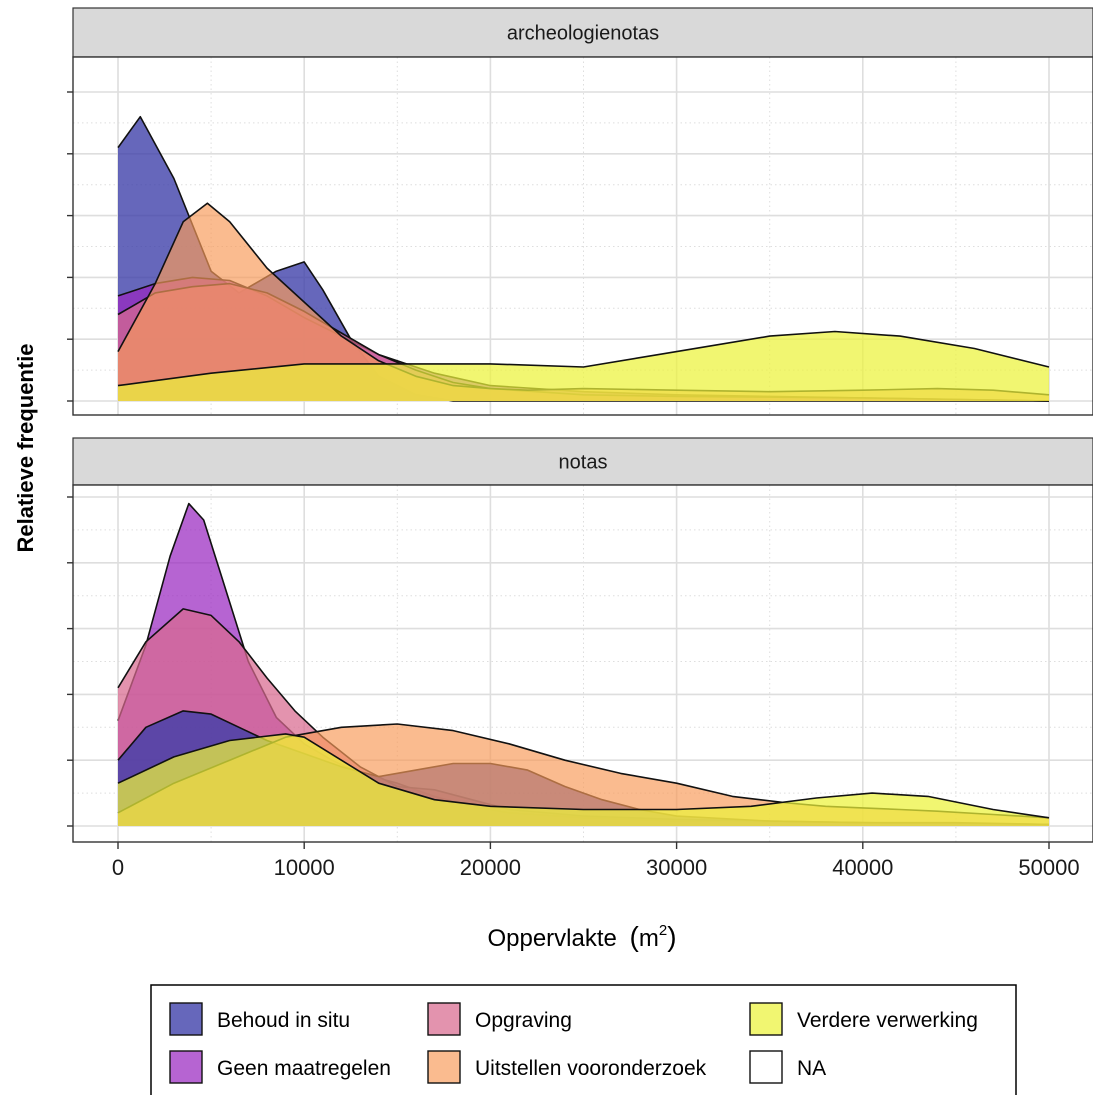 The image size is (1093, 1095). I want to click on x-tick-label: 10000, so click(304, 867).